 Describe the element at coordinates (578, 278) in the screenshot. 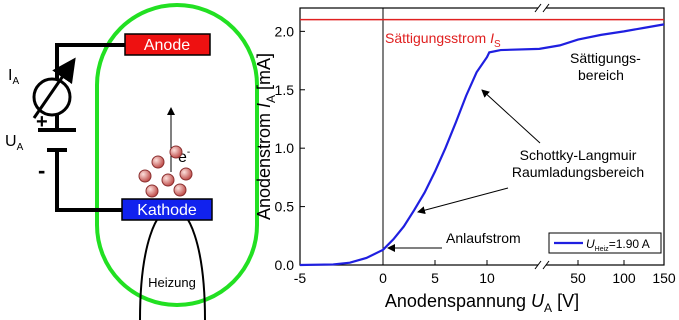

I see `x-tick-label: 50` at that location.